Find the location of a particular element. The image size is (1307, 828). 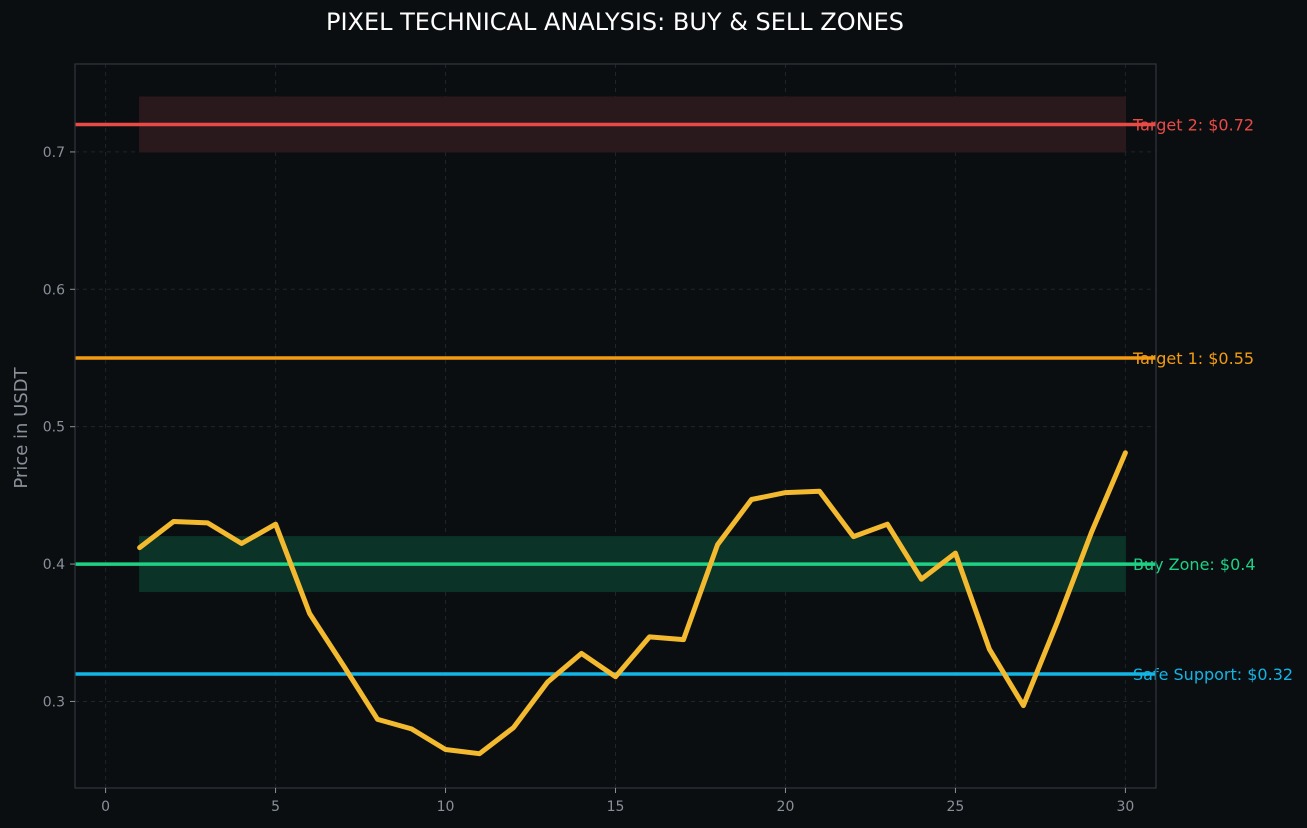

x-tick-label: 10 is located at coordinates (446, 807).